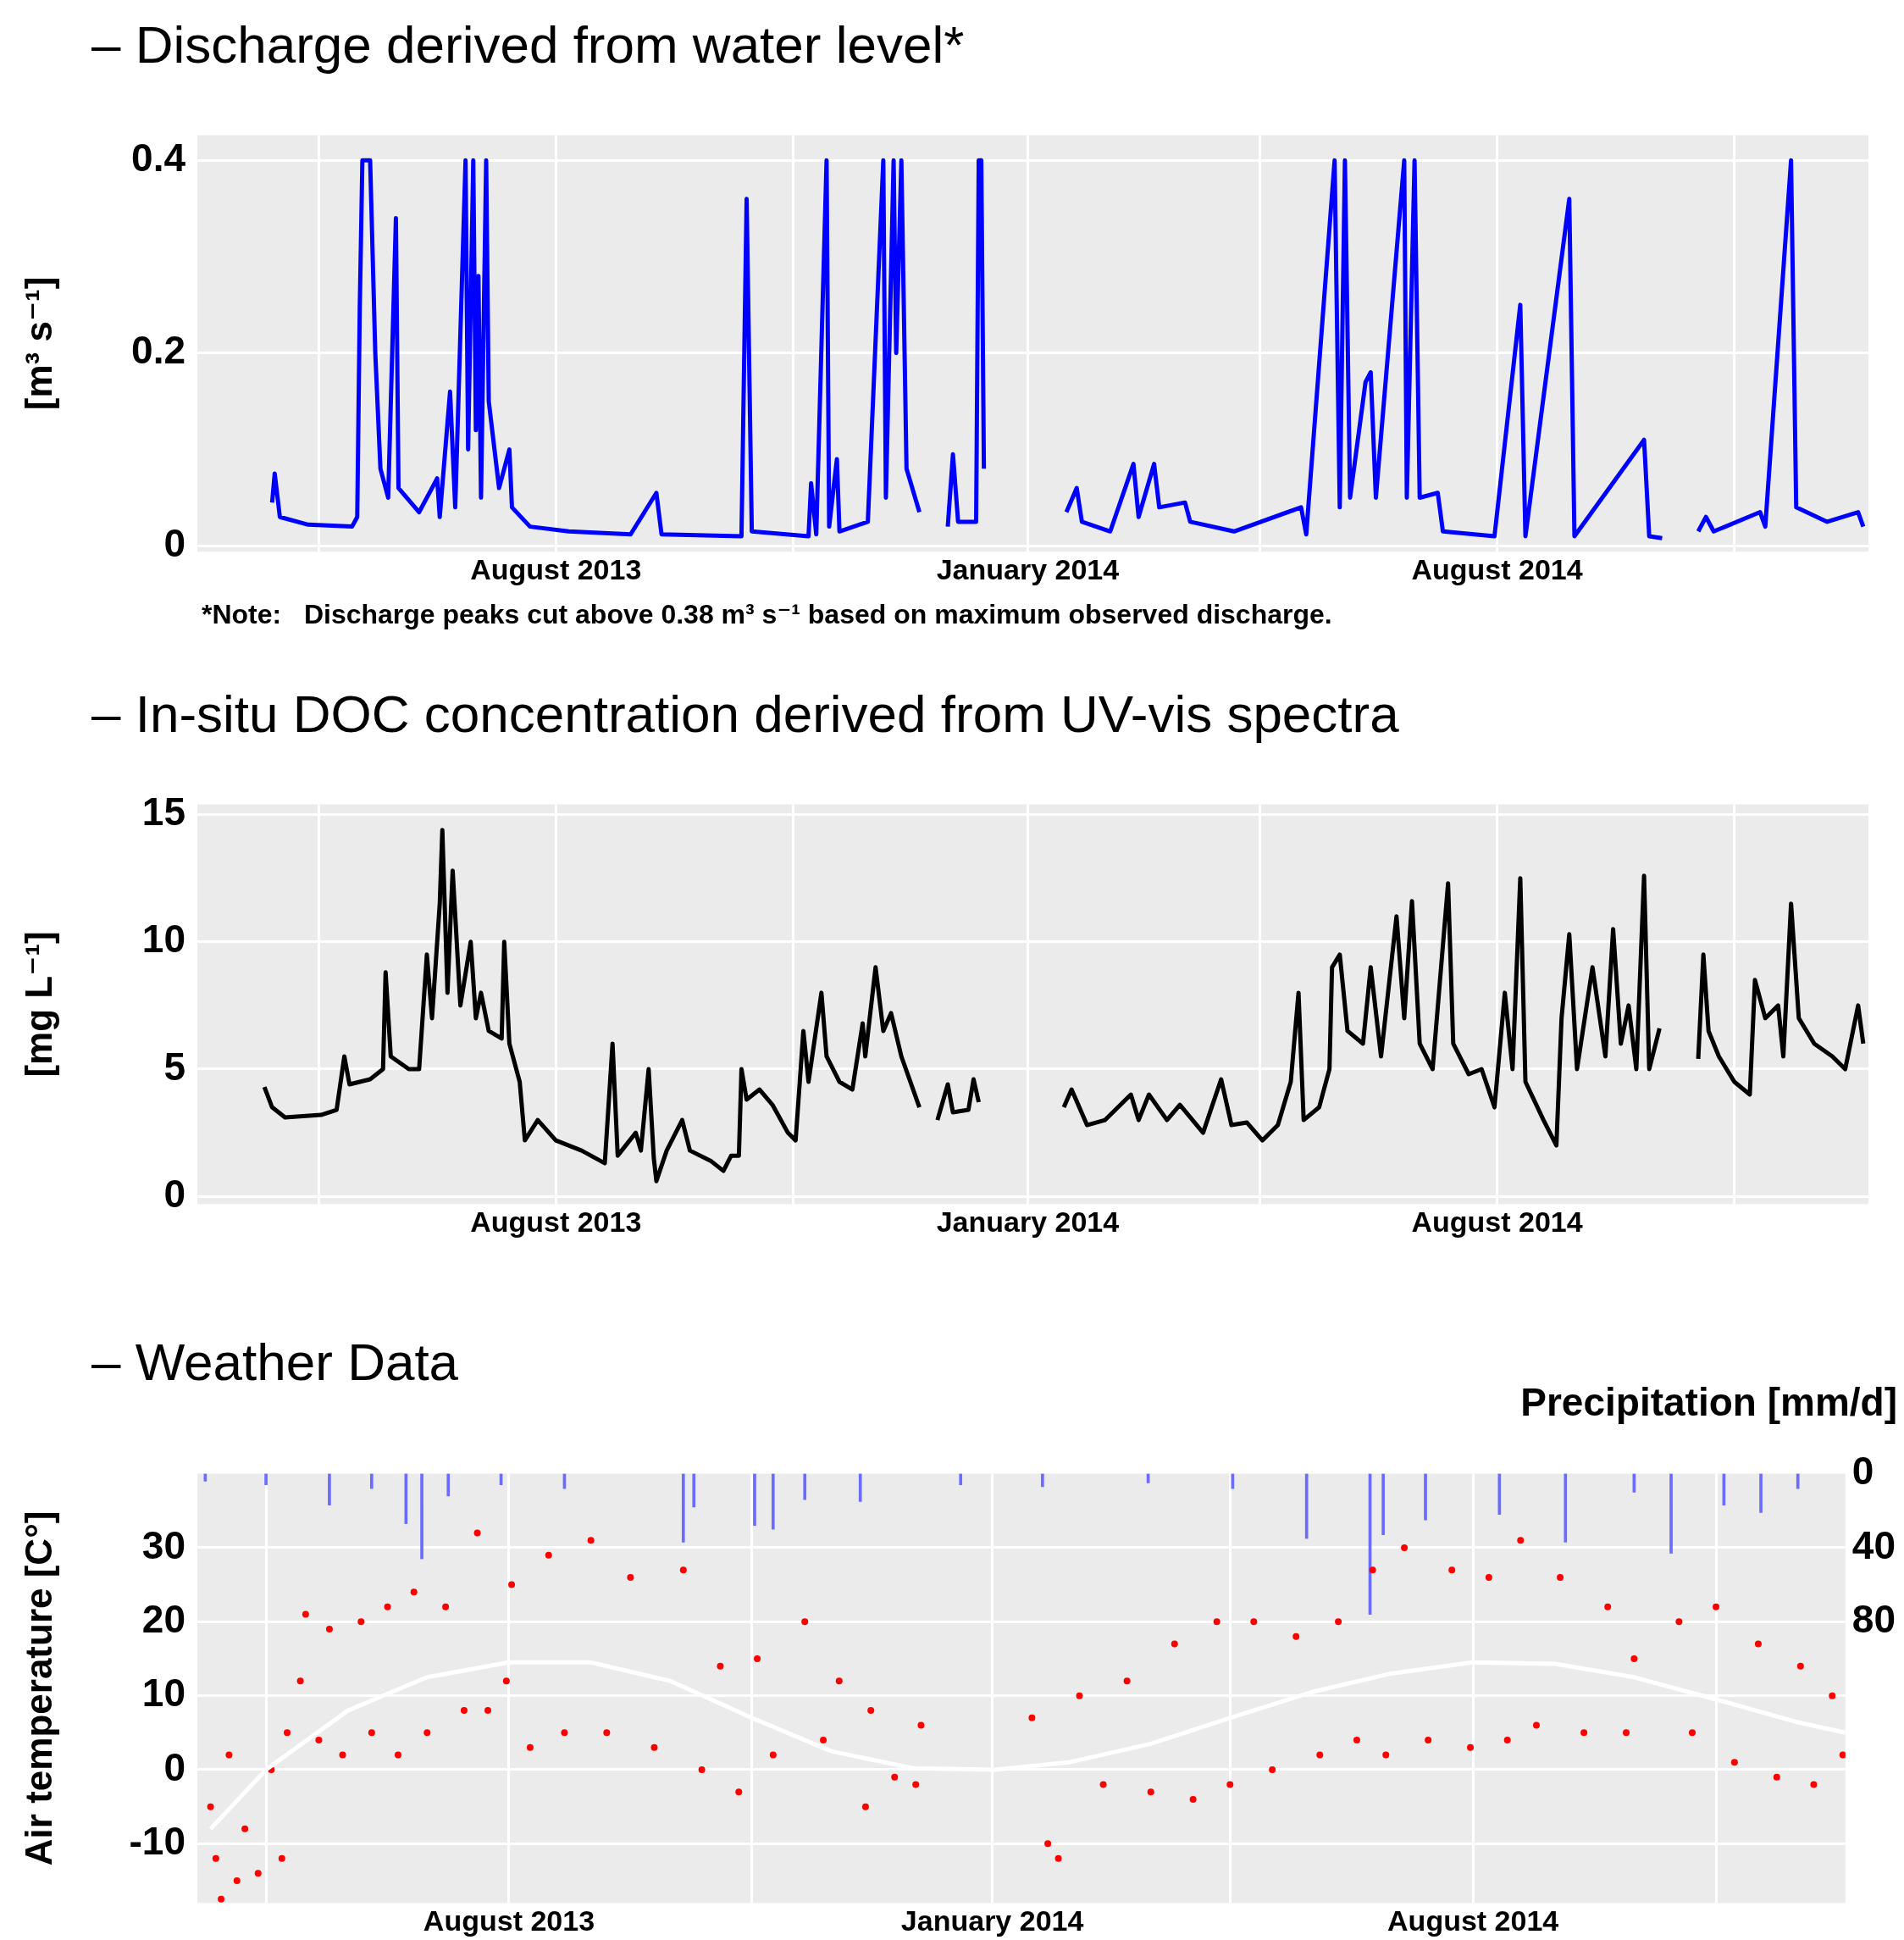 Image resolution: width=1904 pixels, height=1940 pixels. I want to click on y-tick-label: 30, so click(163, 1544).